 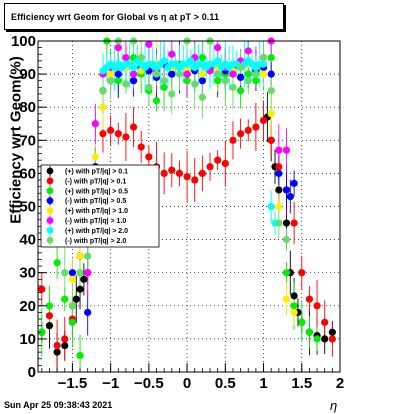 What do you see at coordinates (340, 383) in the screenshot?
I see `x-tick-label: 2` at bounding box center [340, 383].